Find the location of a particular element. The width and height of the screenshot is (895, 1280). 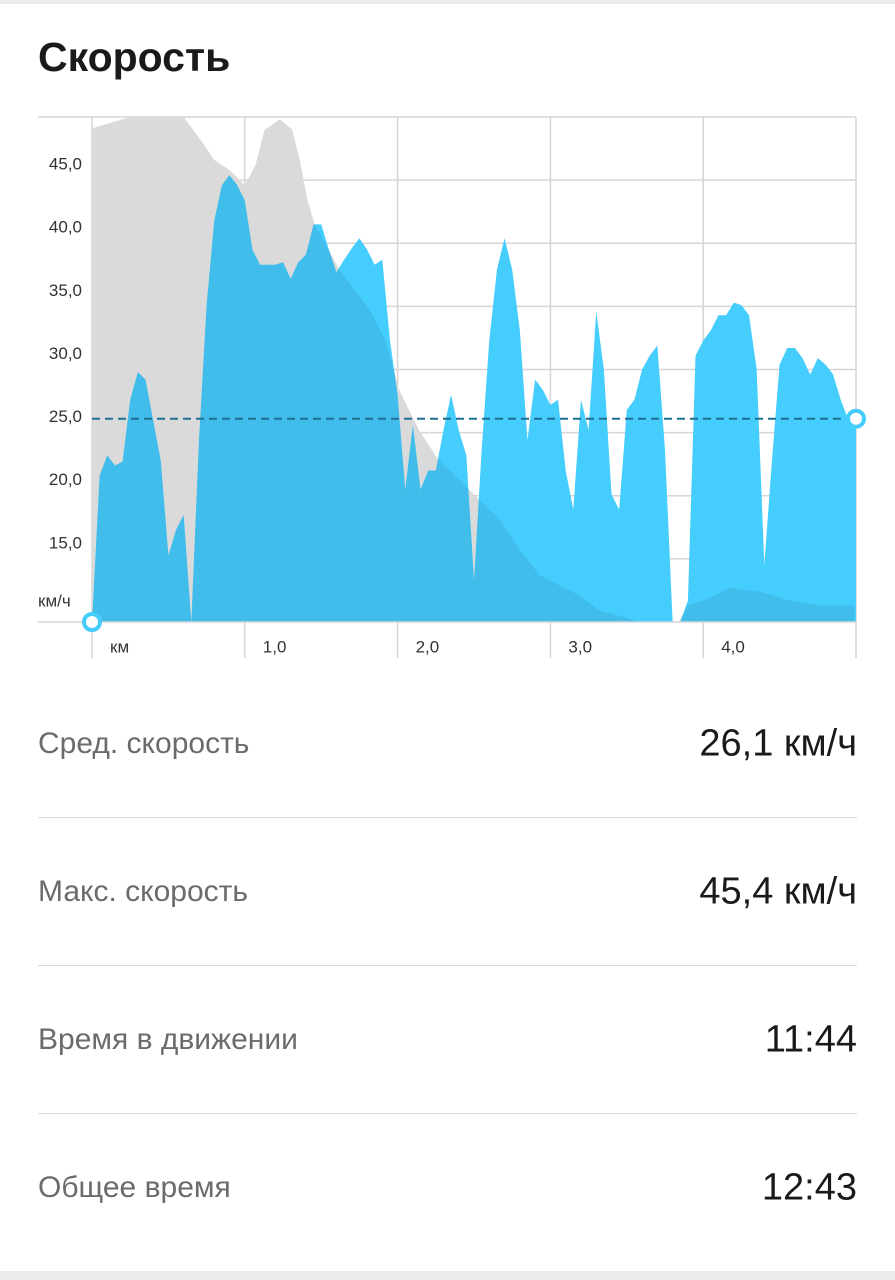

y-tick-label: 40,0 is located at coordinates (65, 227).